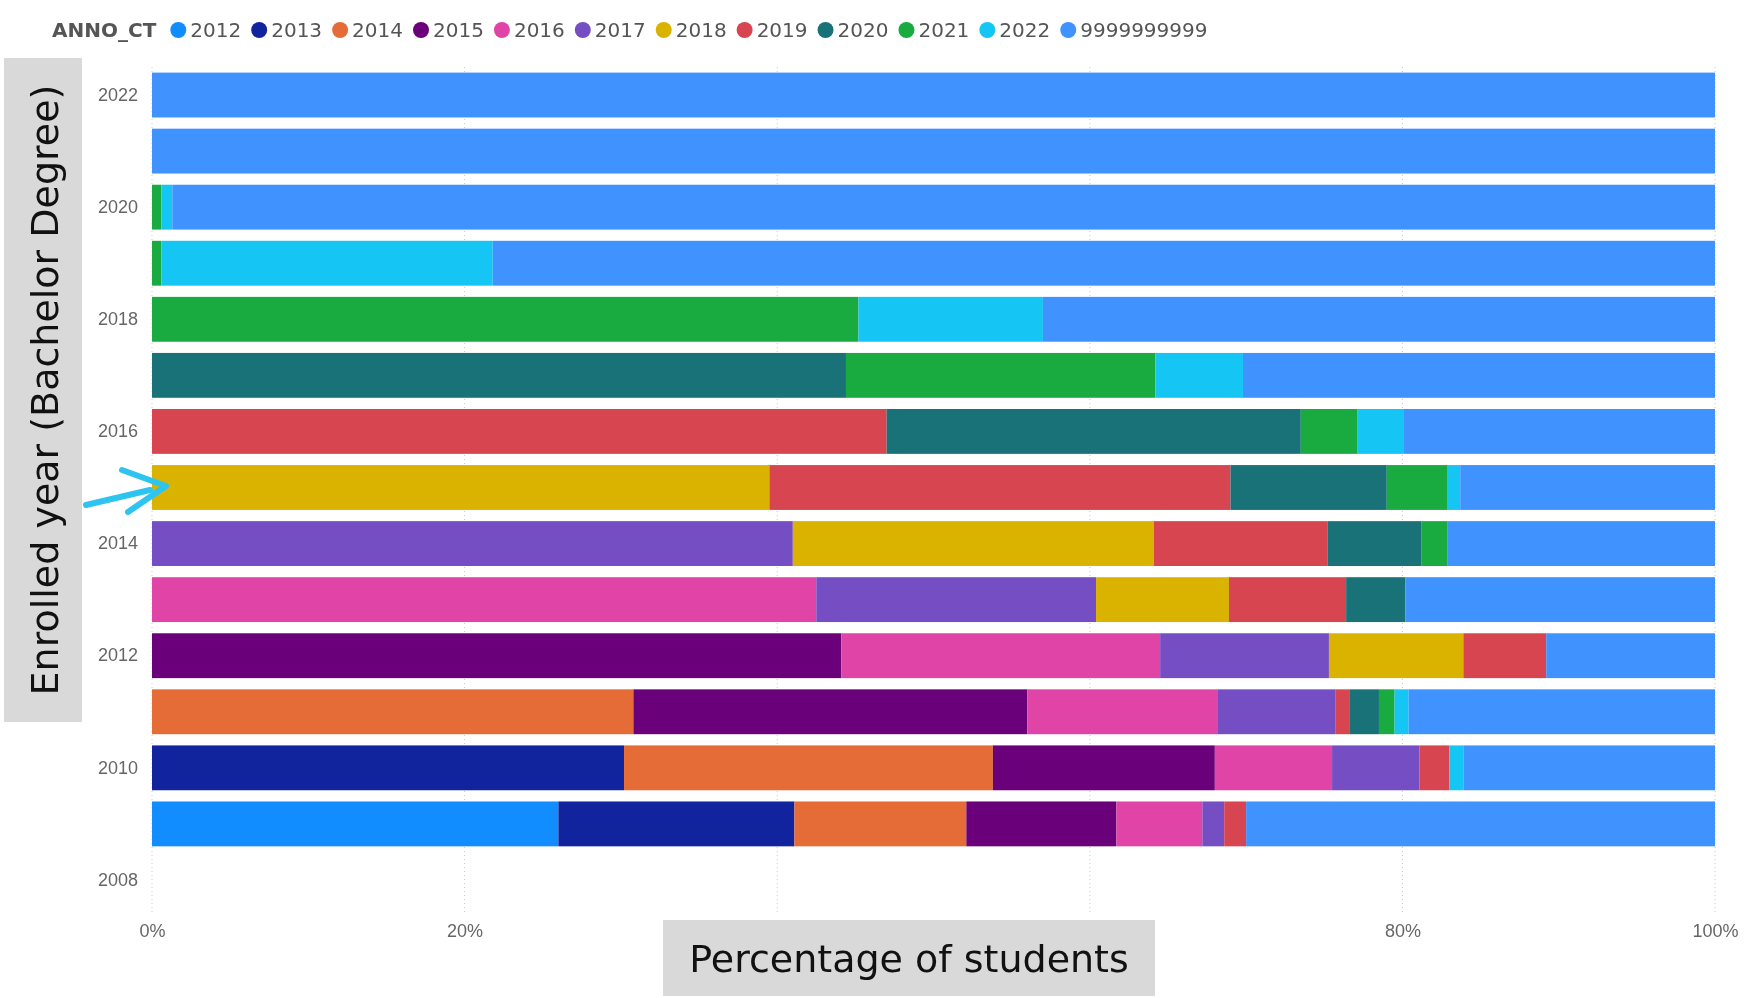 Image resolution: width=1745 pixels, height=998 pixels. Describe the element at coordinates (117, 431) in the screenshot. I see `y-tick-label: 2016` at that location.